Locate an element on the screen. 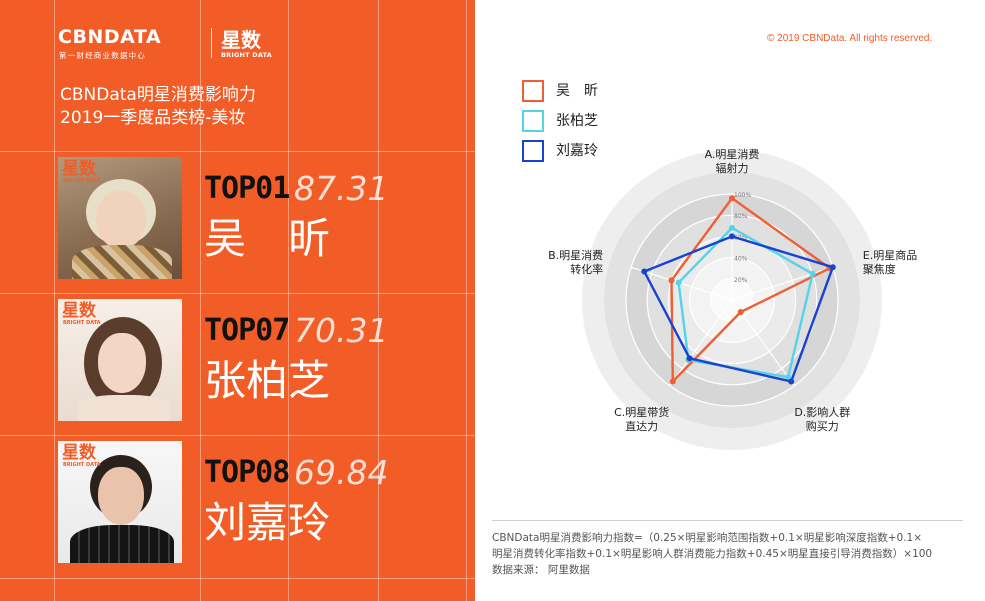 Image resolution: width=985 pixels, height=601 pixels. legend-label: 吴 昕 is located at coordinates (577, 91).